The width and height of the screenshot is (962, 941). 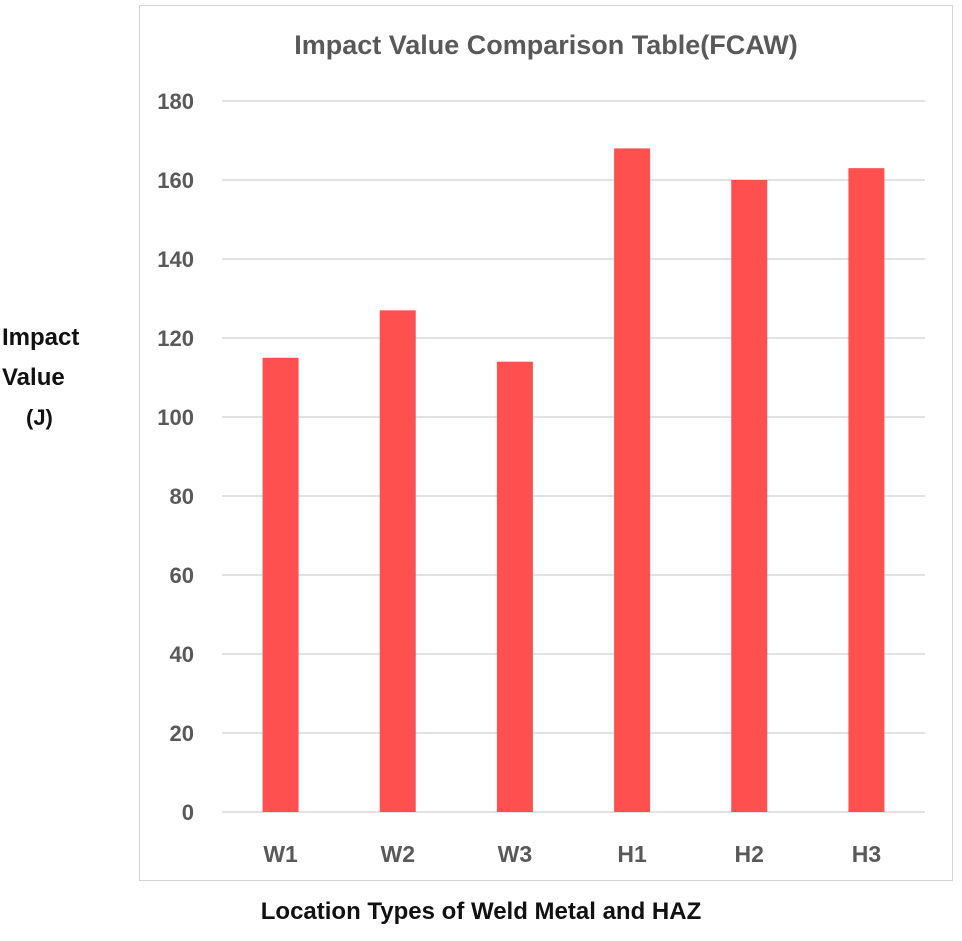 I want to click on y-tick-label: 180, so click(x=175, y=101).